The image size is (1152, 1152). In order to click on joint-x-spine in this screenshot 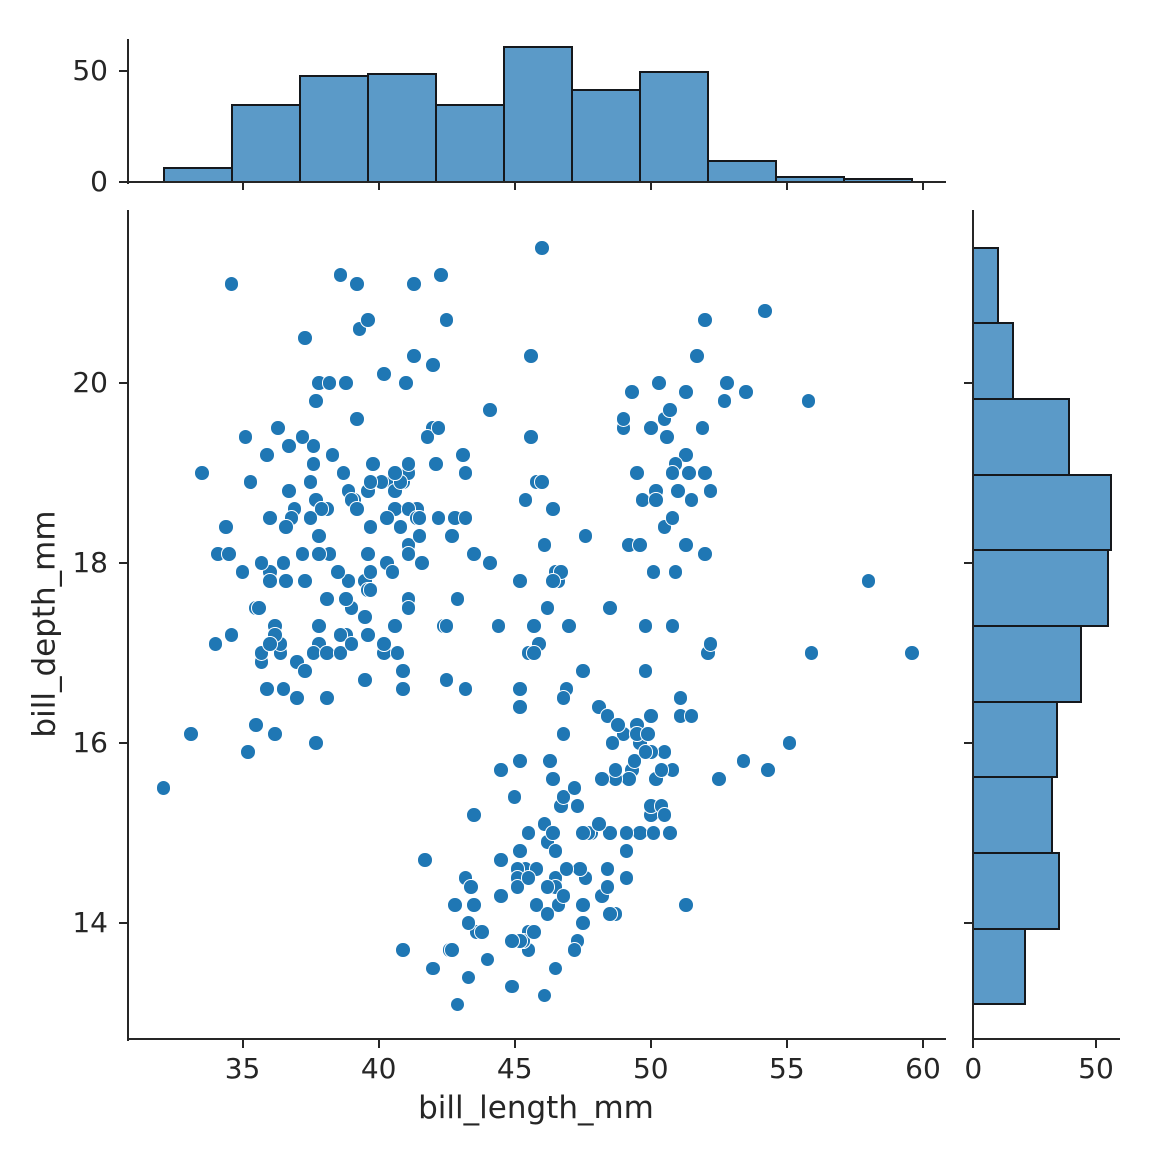, I will do `click(536, 1038)`.